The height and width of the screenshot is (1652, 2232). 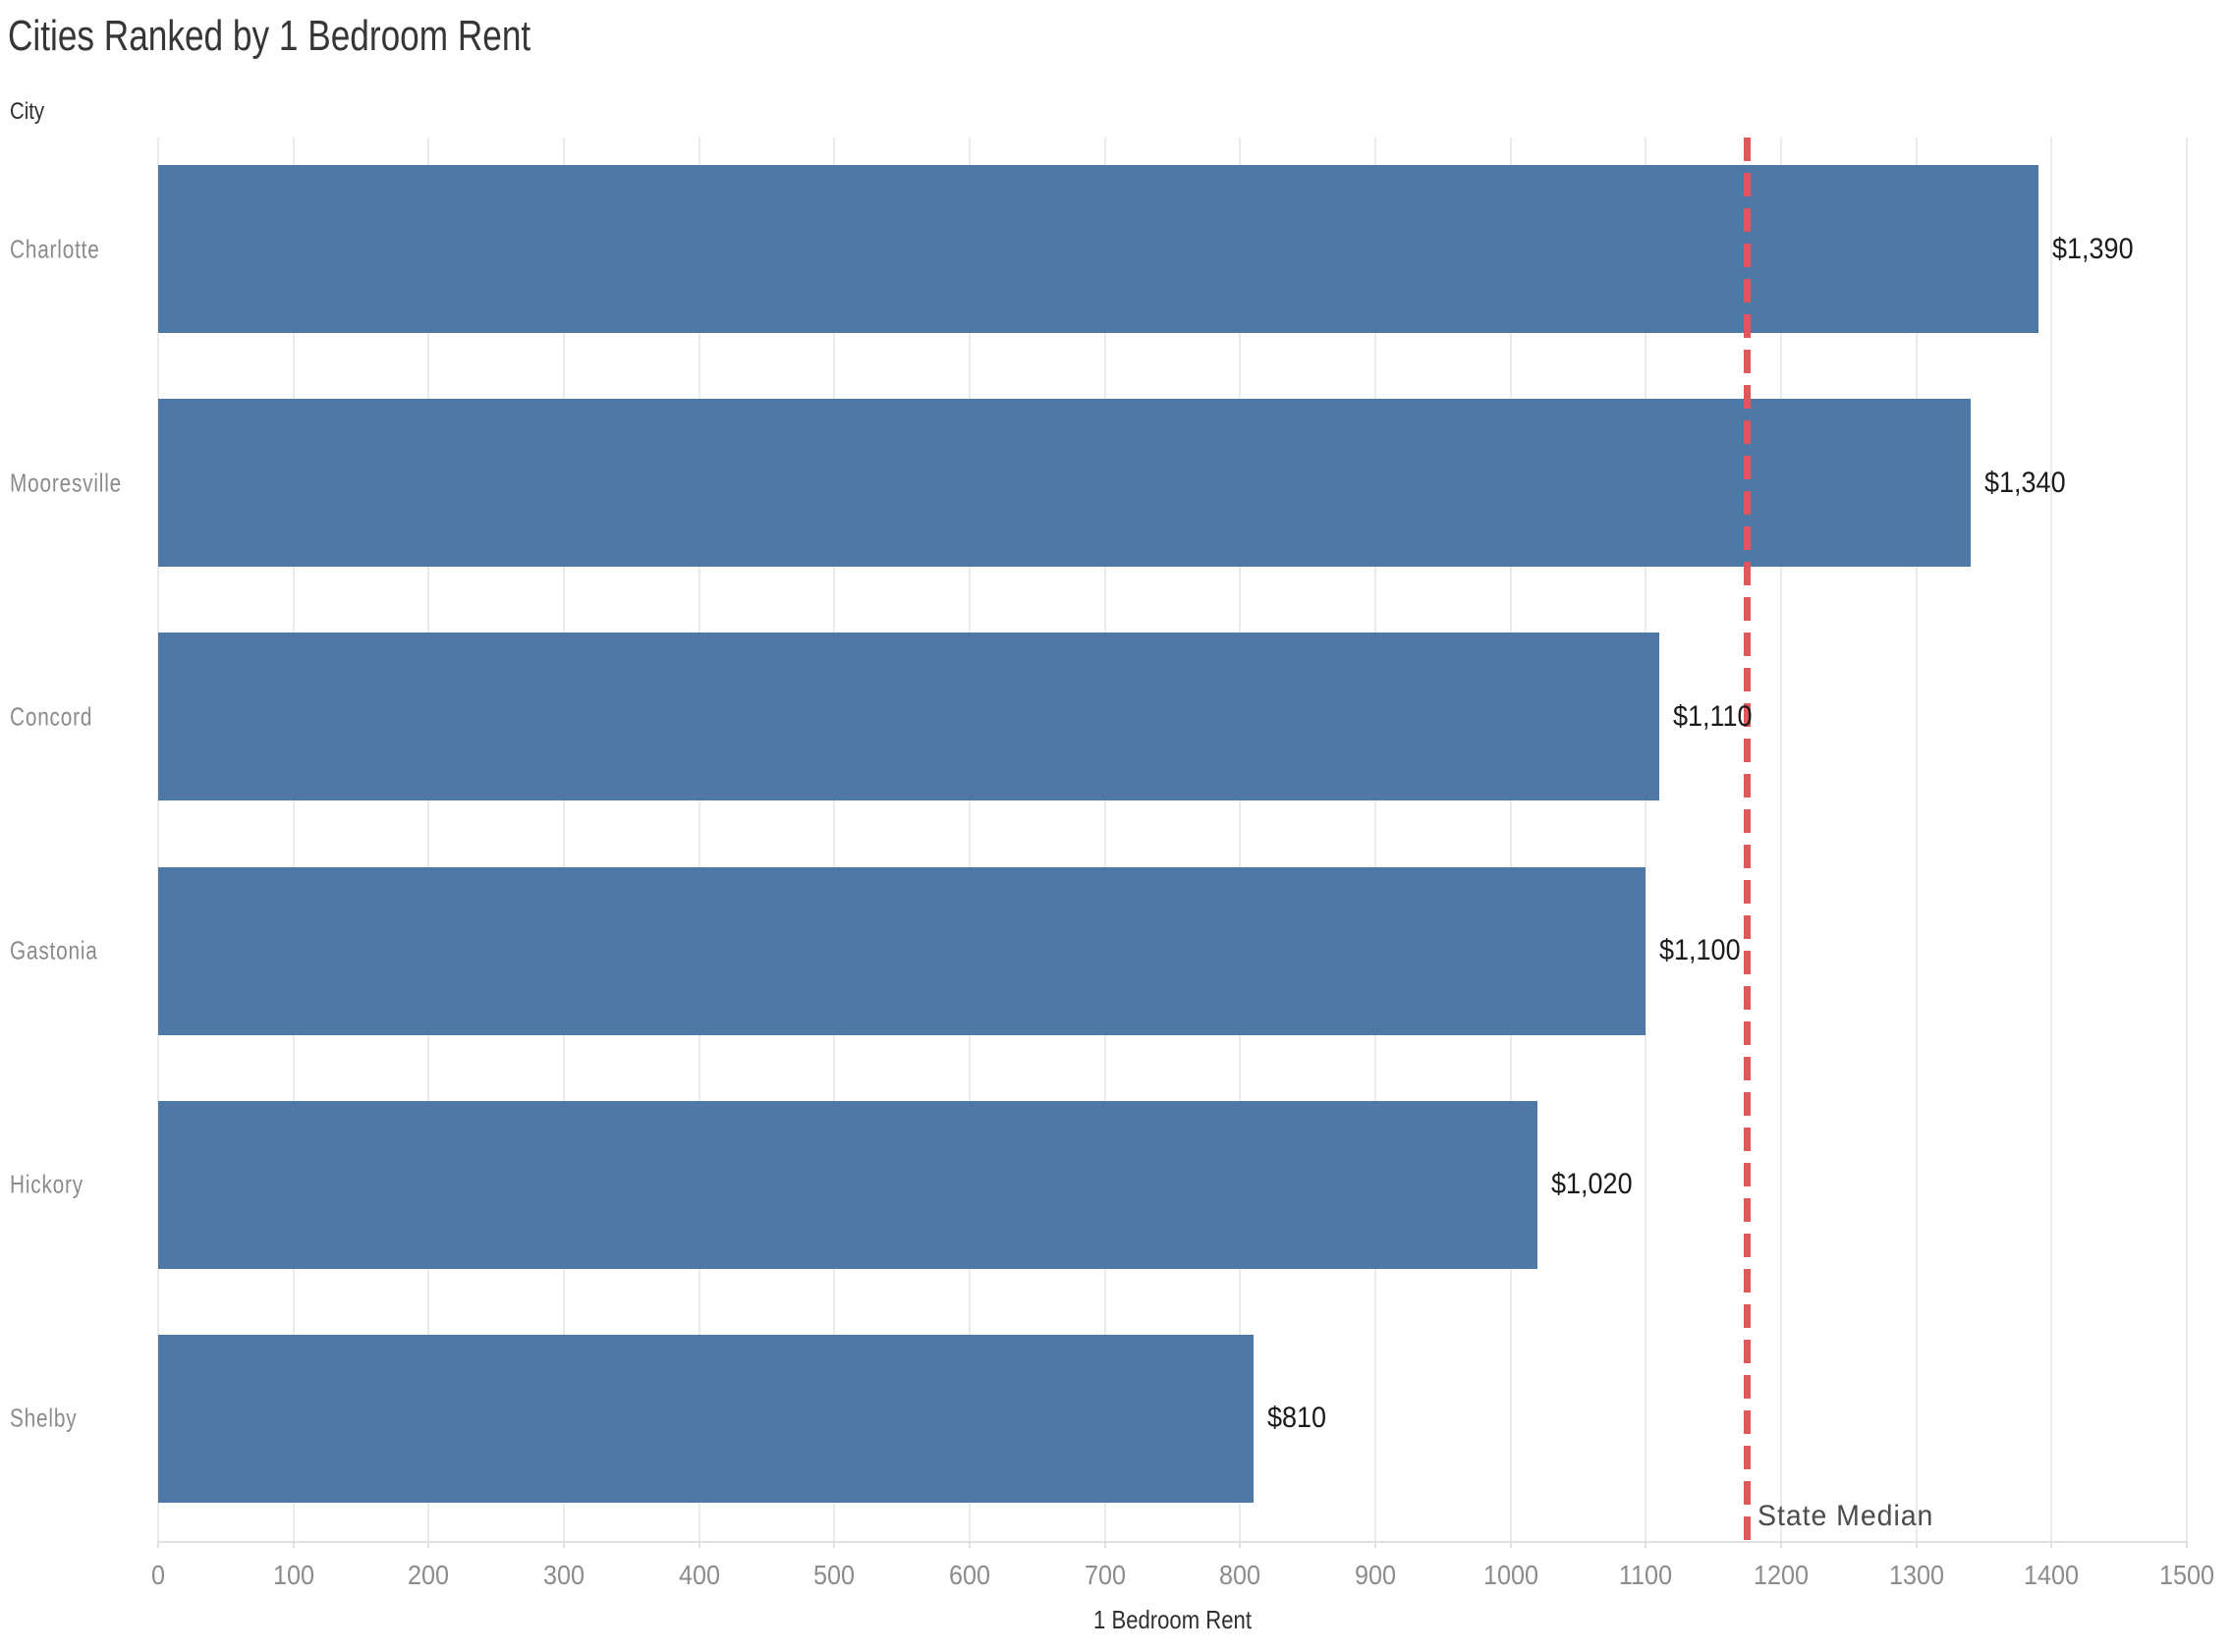 I want to click on bar-concord, so click(x=909, y=717).